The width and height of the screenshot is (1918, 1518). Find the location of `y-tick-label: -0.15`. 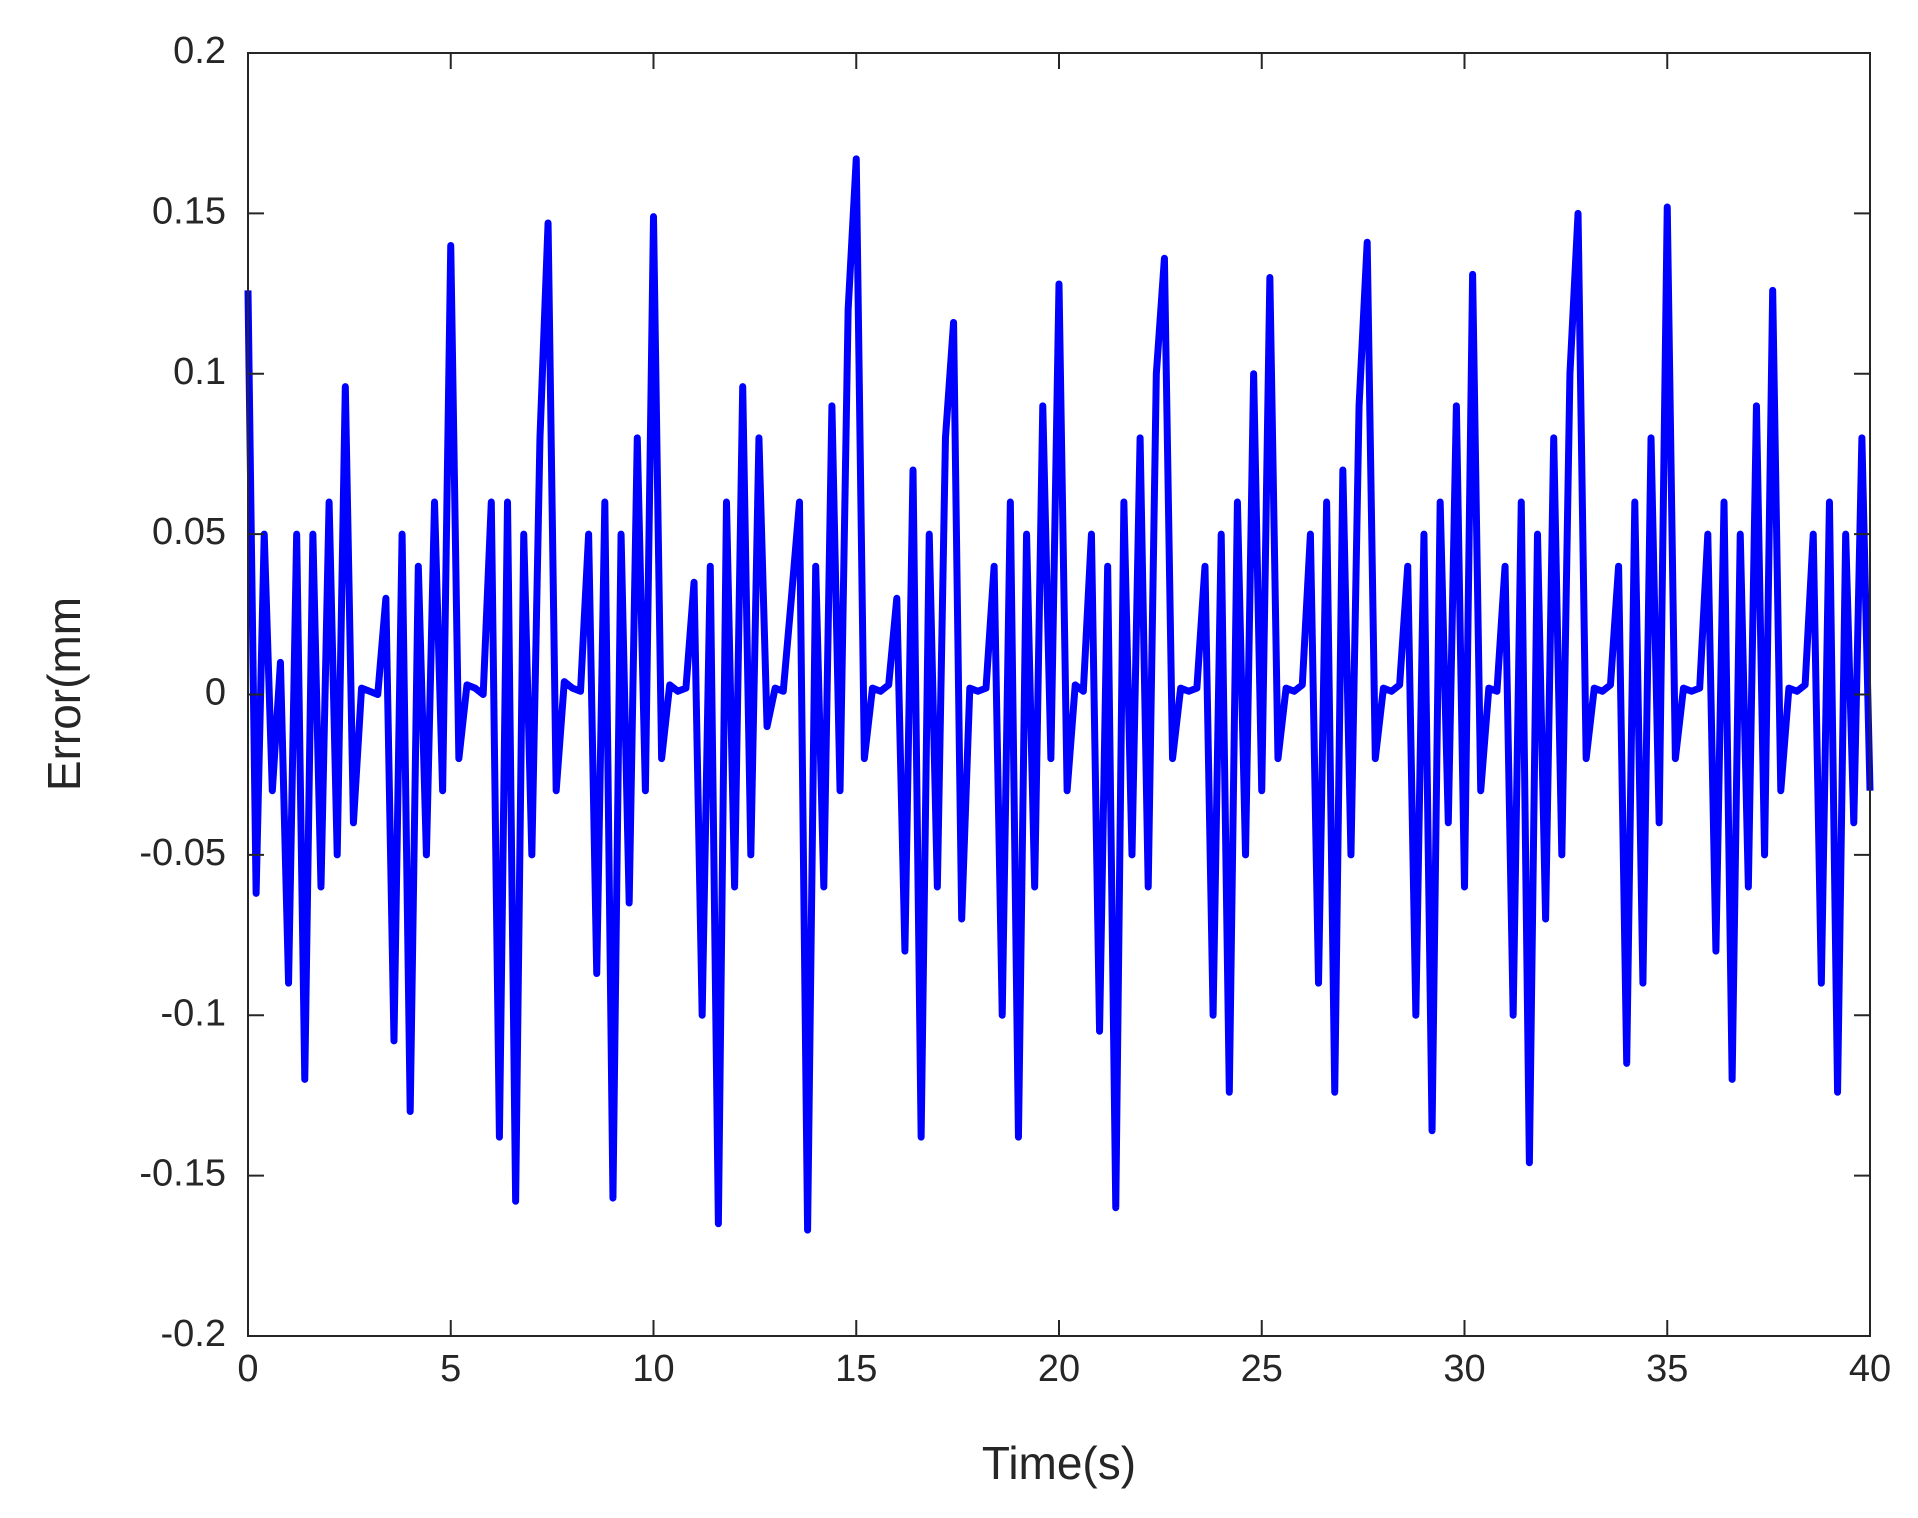

y-tick-label: -0.15 is located at coordinates (182, 1174).